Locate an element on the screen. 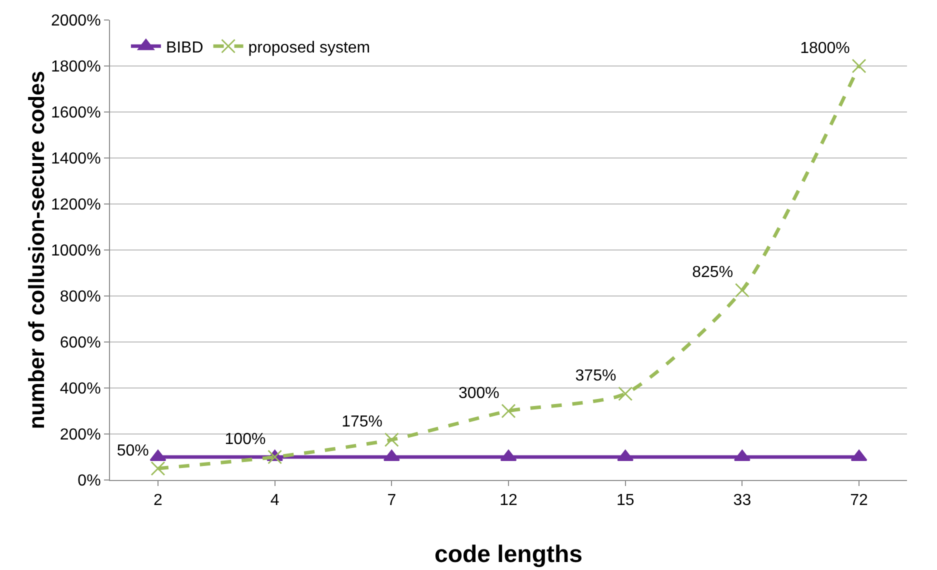 Image resolution: width=937 pixels, height=570 pixels. y-tick-label: 1600% is located at coordinates (75, 113).